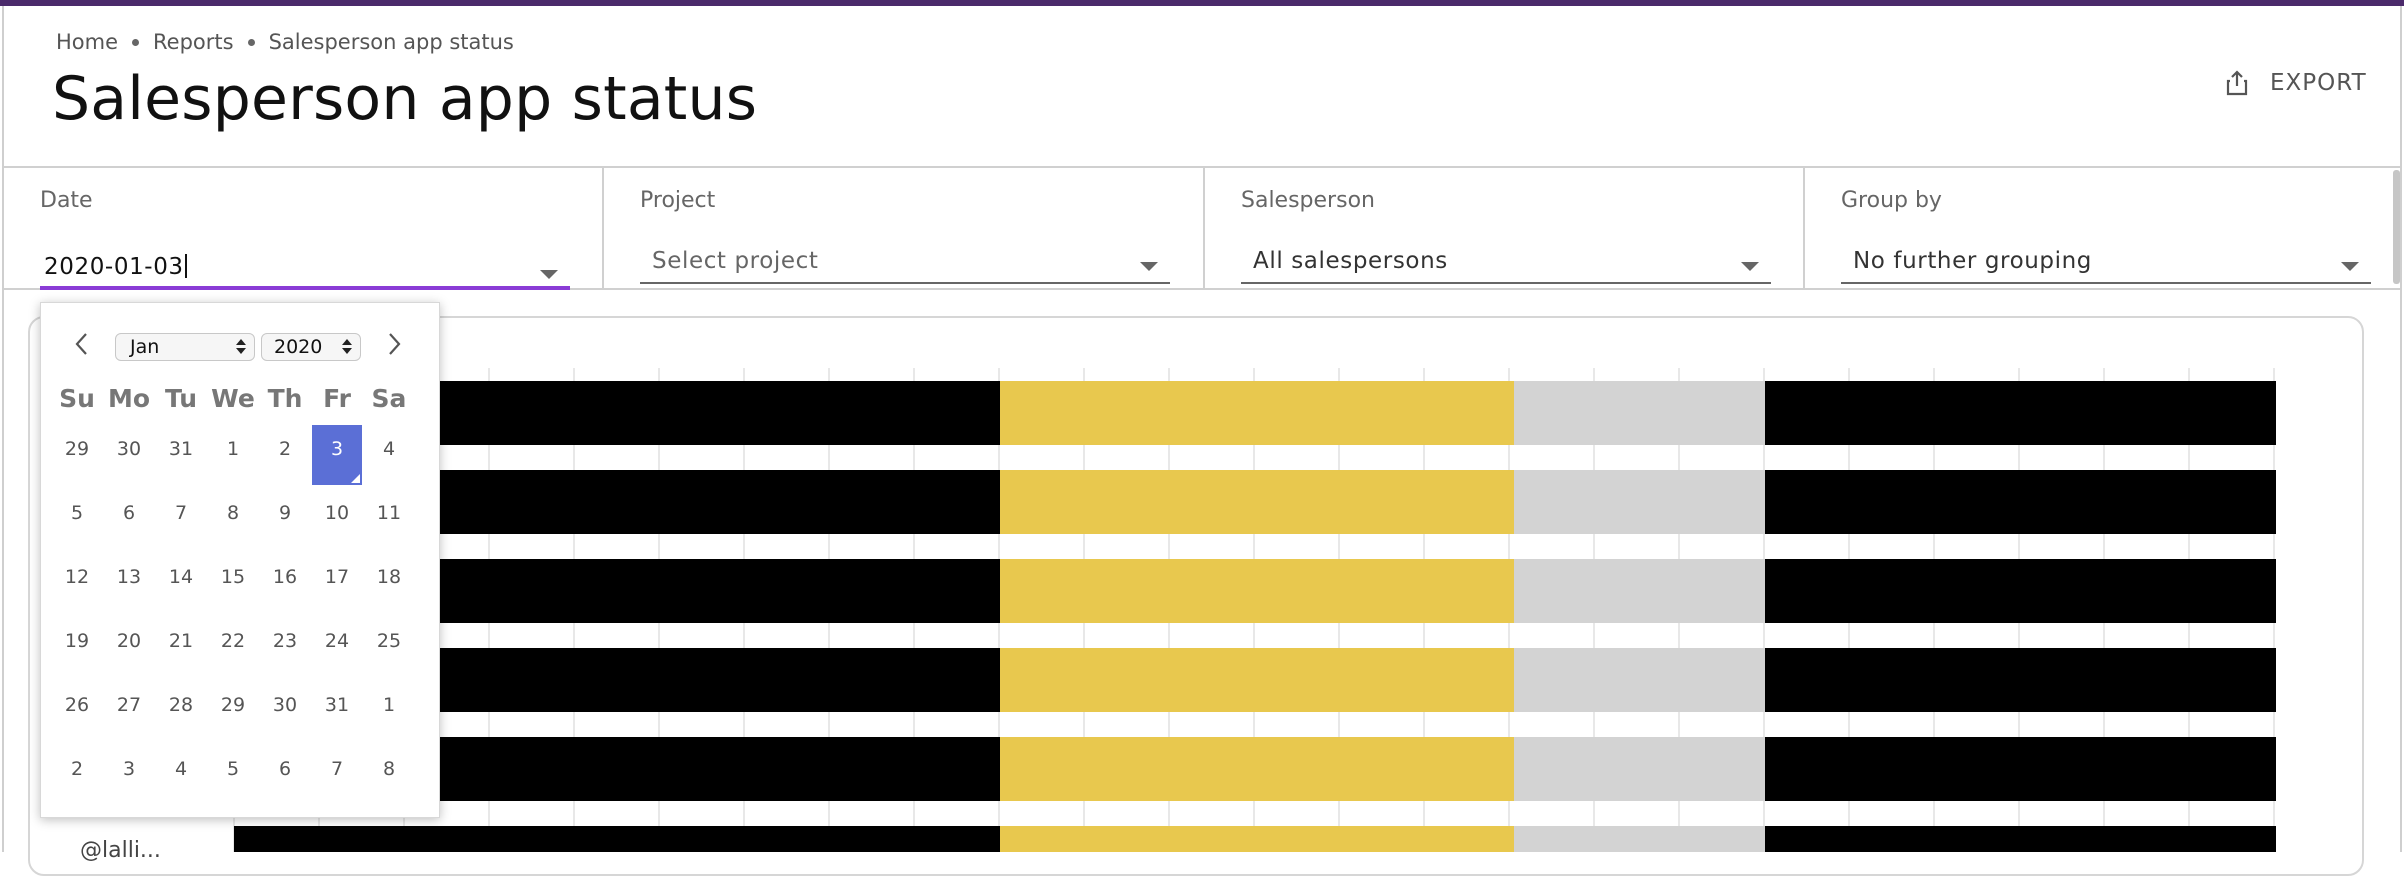 The image size is (2404, 876). What do you see at coordinates (389, 398) in the screenshot?
I see `weekday-label: Sa` at bounding box center [389, 398].